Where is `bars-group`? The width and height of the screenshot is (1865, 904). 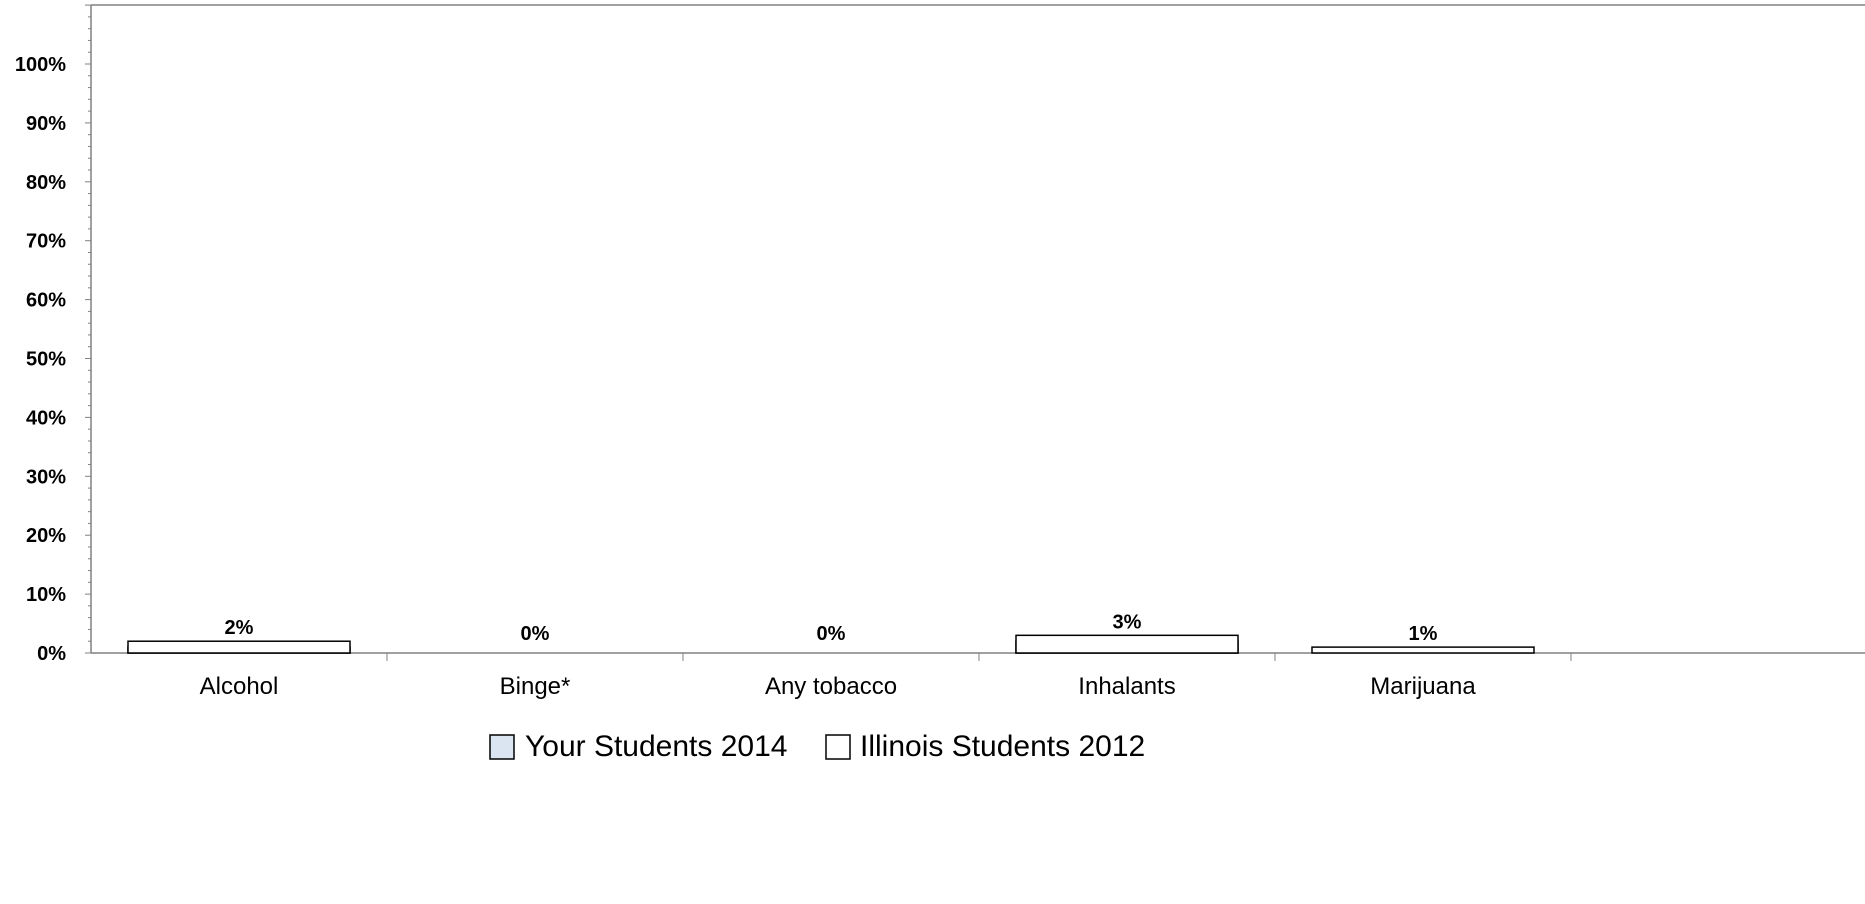
bars-group is located at coordinates (831, 644).